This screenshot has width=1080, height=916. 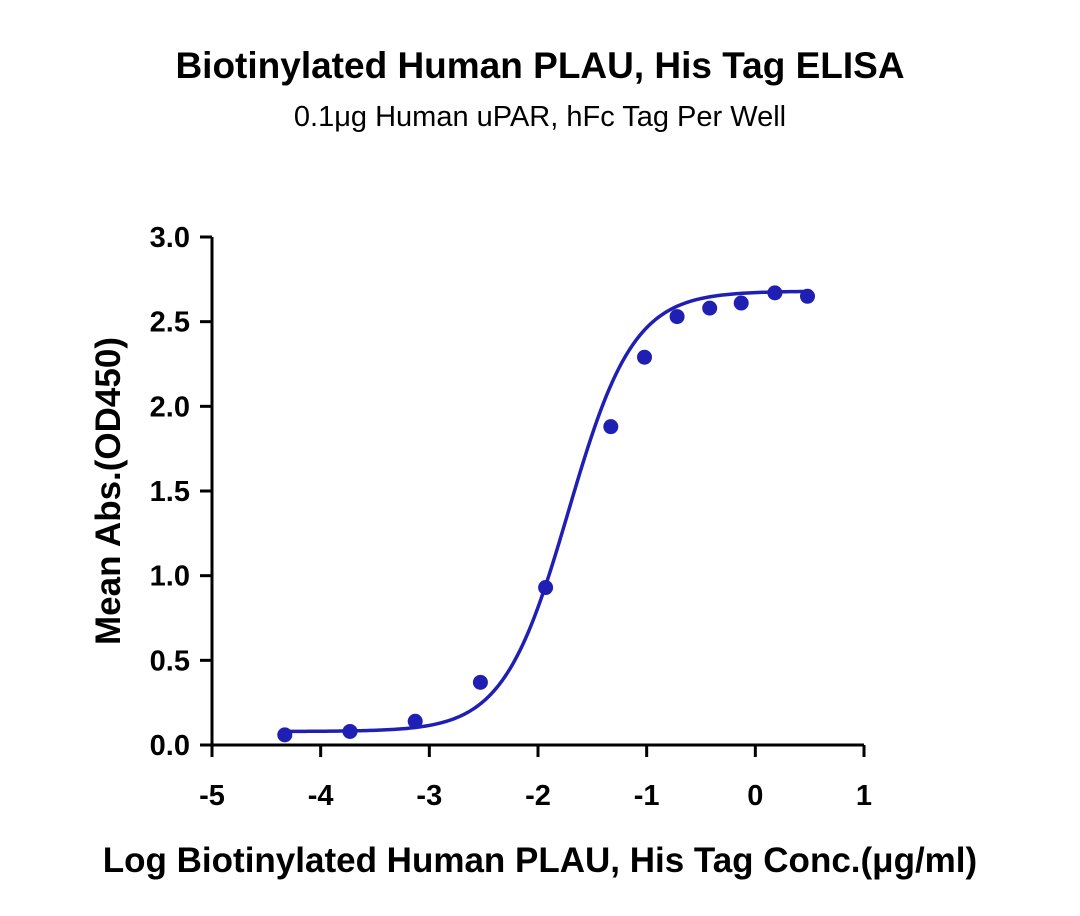 I want to click on x-tick-label: 1, so click(x=864, y=796).